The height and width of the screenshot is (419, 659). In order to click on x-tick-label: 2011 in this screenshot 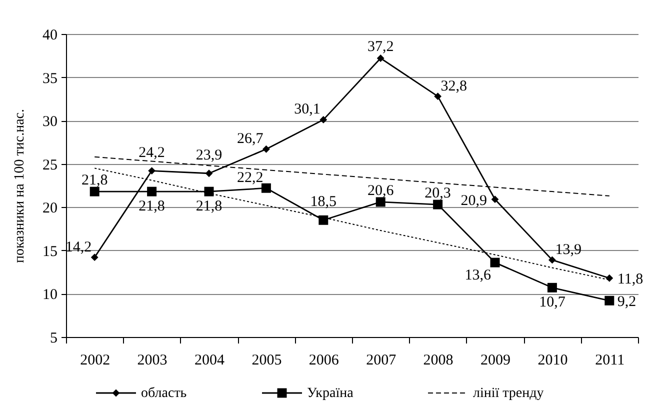, I will do `click(610, 360)`.